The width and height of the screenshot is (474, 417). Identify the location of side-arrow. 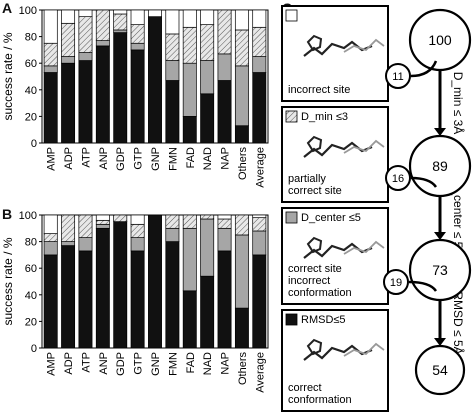
(424, 182).